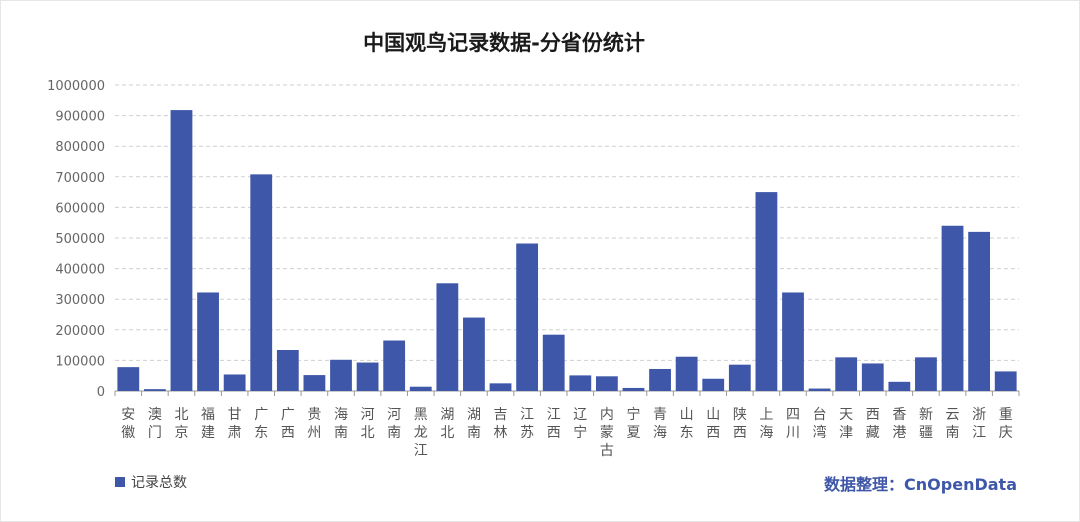 The image size is (1080, 522). Describe the element at coordinates (101, 392) in the screenshot. I see `y-tick-label: 0` at that location.